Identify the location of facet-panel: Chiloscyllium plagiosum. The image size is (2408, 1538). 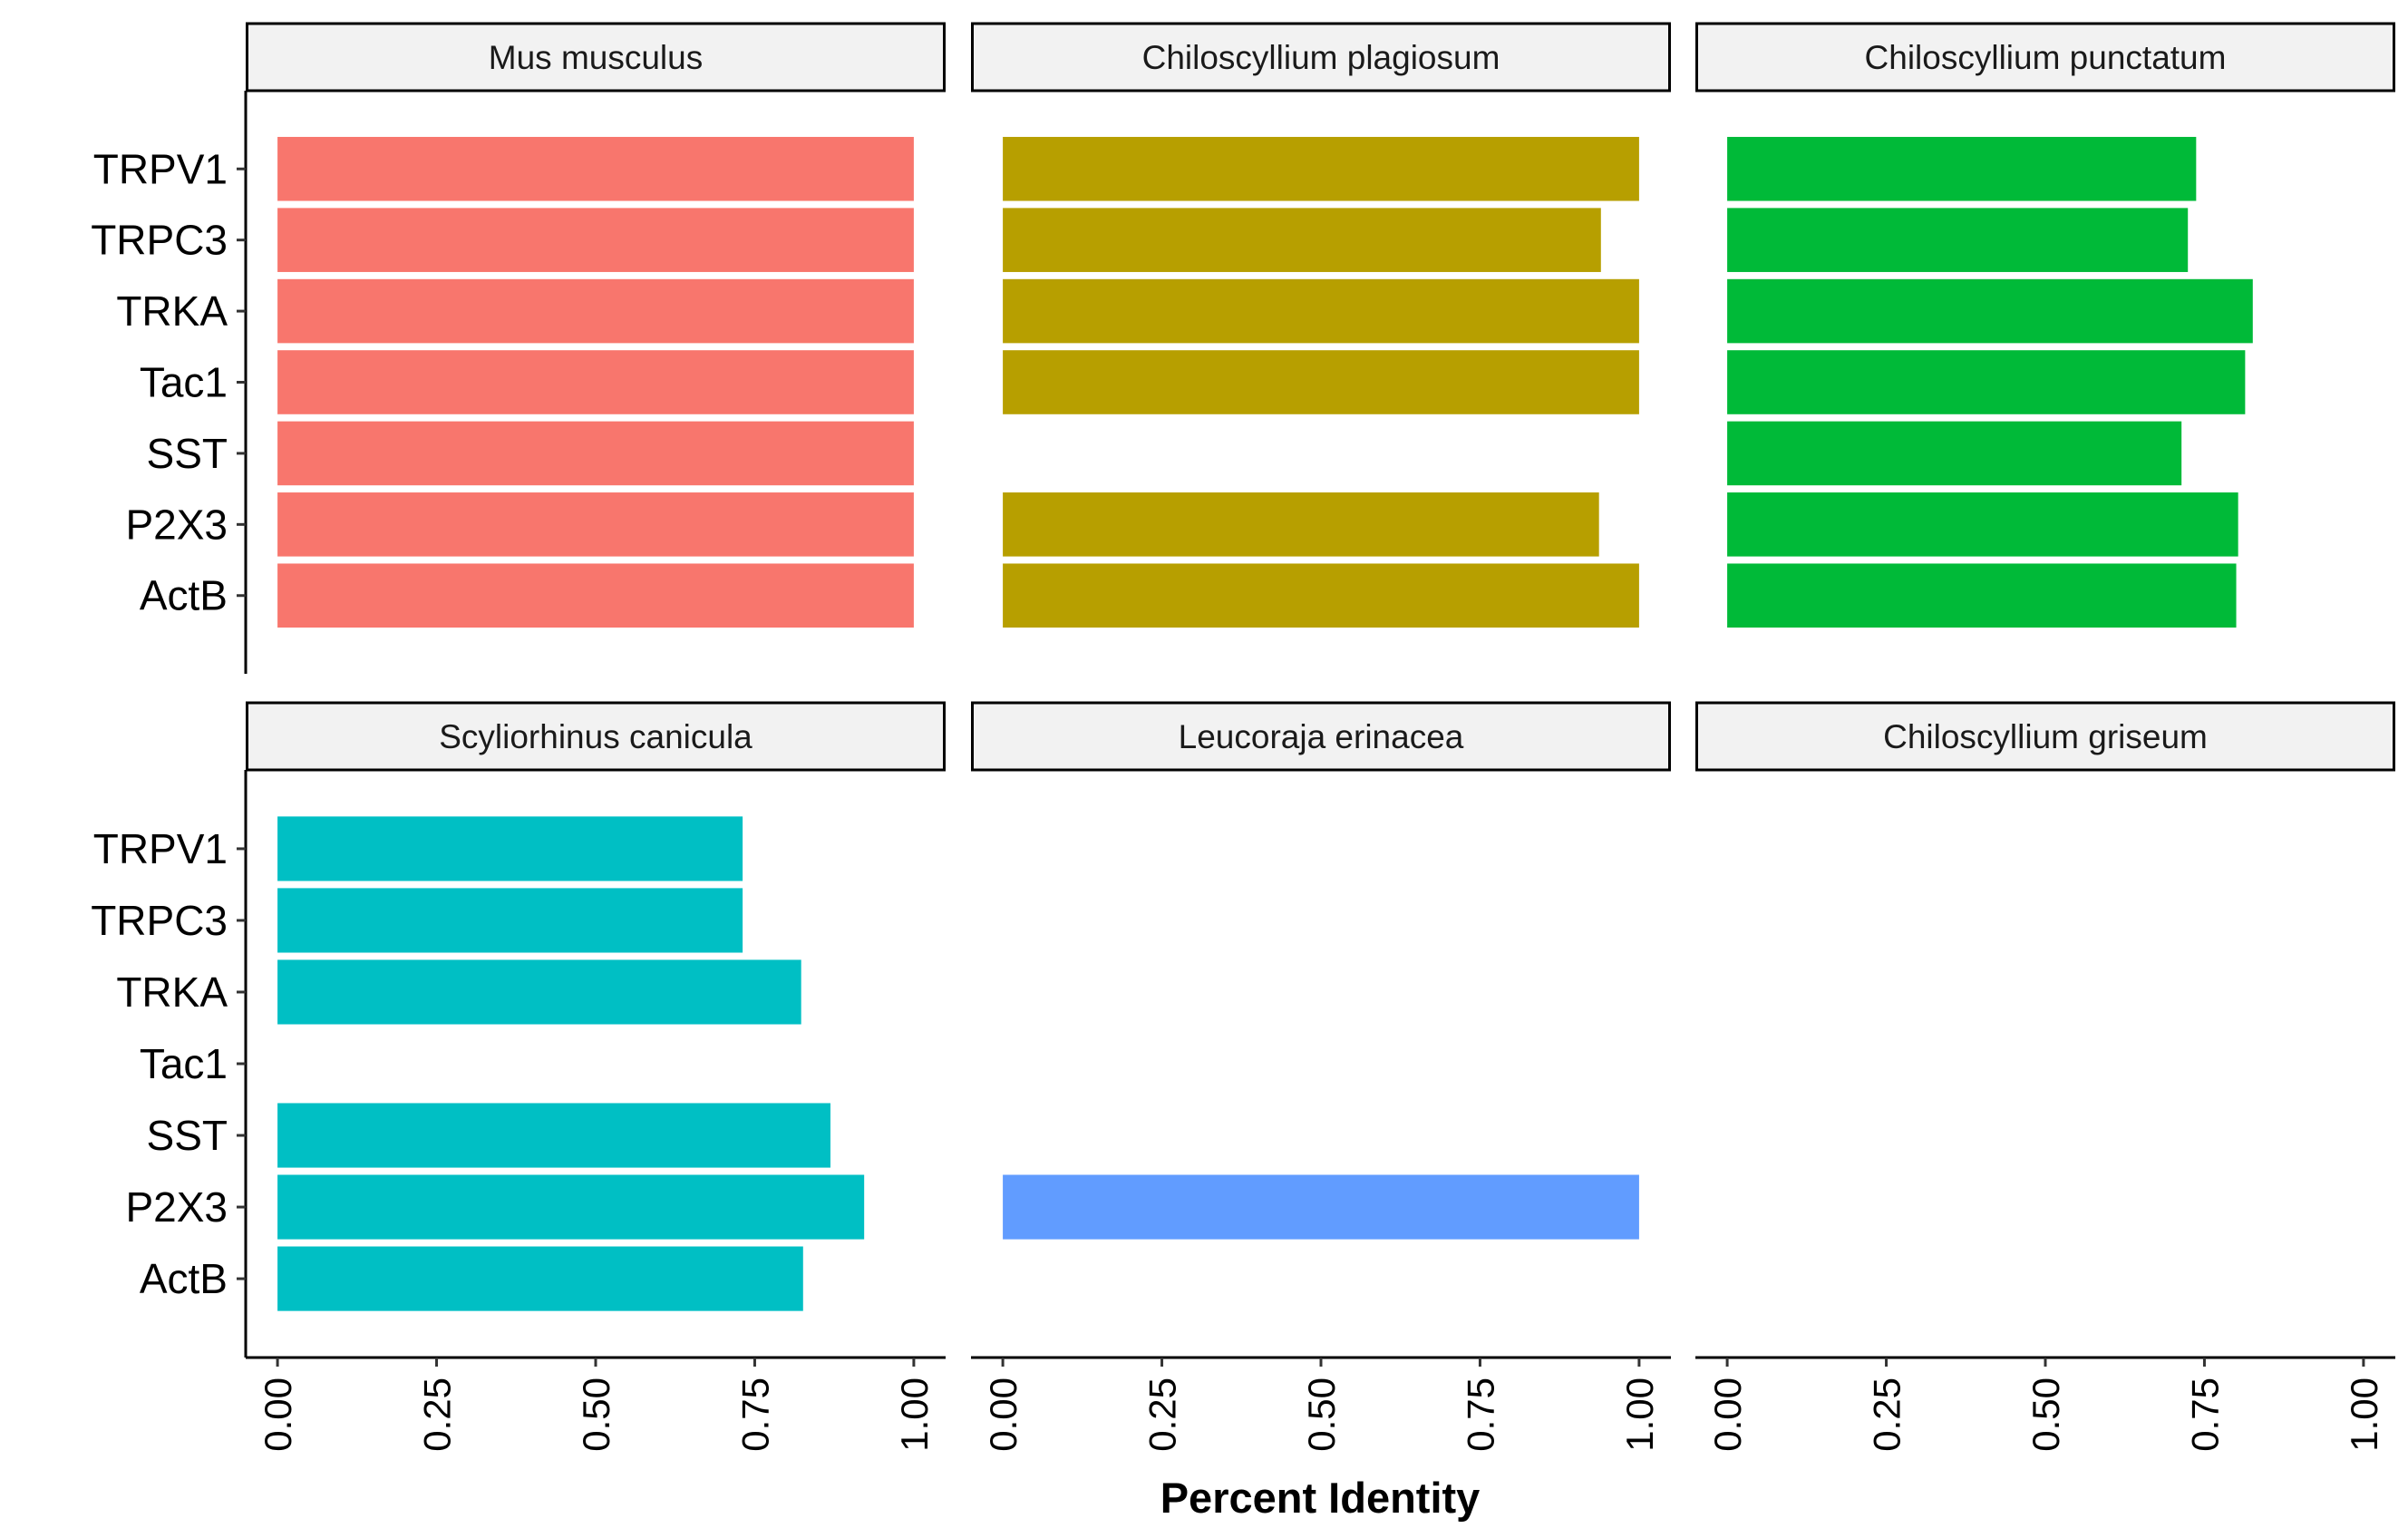
(1321, 325).